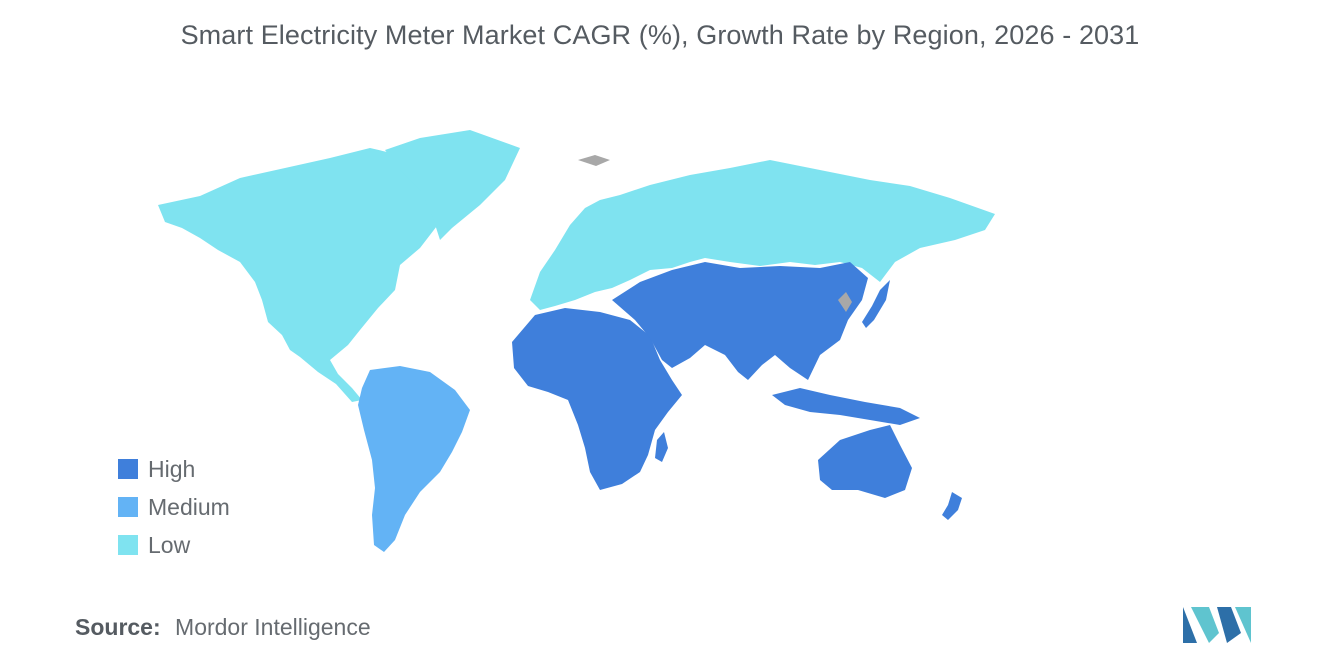  Describe the element at coordinates (597, 399) in the screenshot. I see `region-africa` at that location.